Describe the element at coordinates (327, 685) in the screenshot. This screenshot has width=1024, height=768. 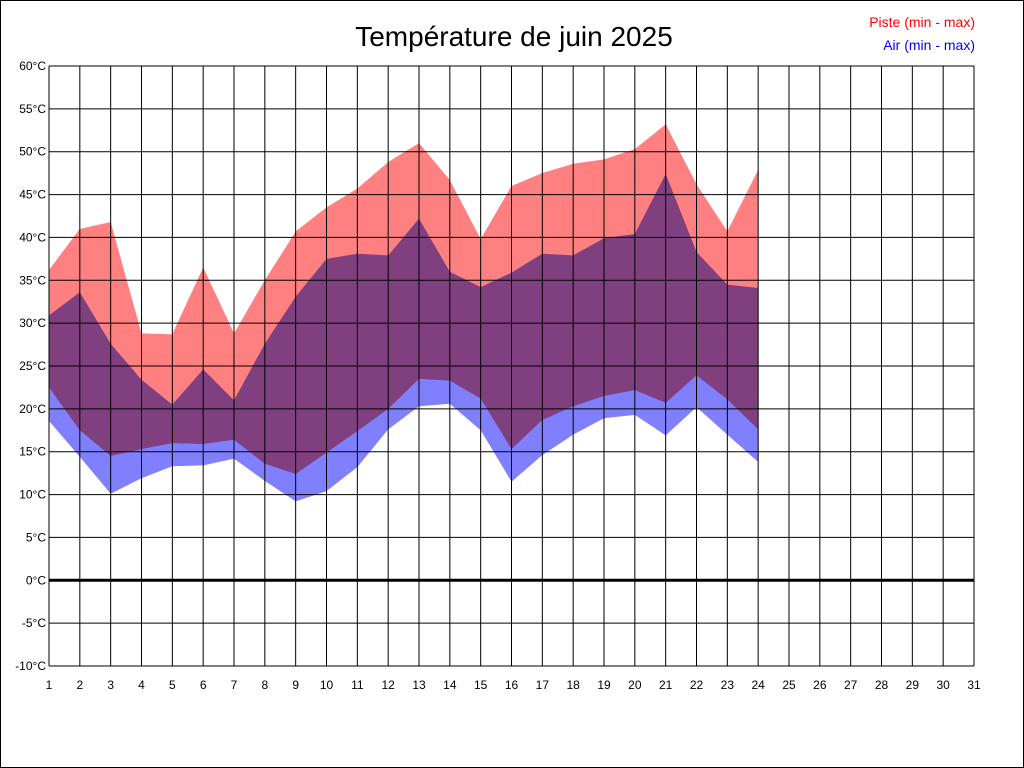
I see `x-tick-label: 10` at that location.